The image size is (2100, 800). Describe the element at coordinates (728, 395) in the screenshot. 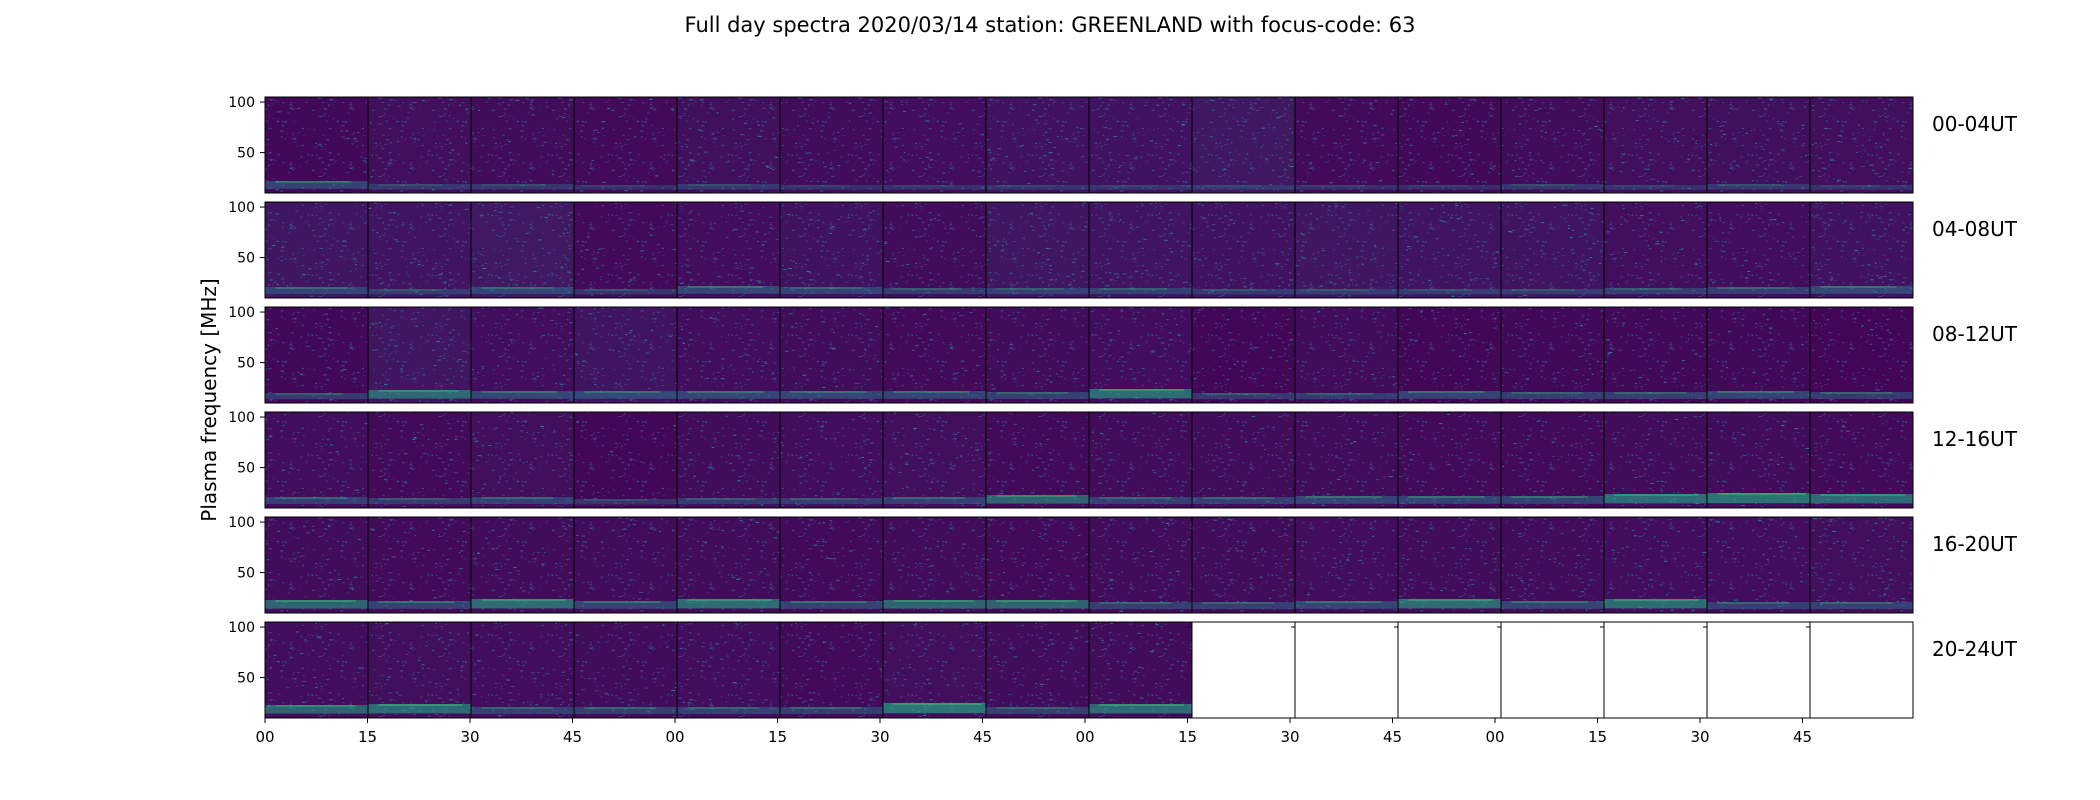

I see `low-frequency-band` at that location.